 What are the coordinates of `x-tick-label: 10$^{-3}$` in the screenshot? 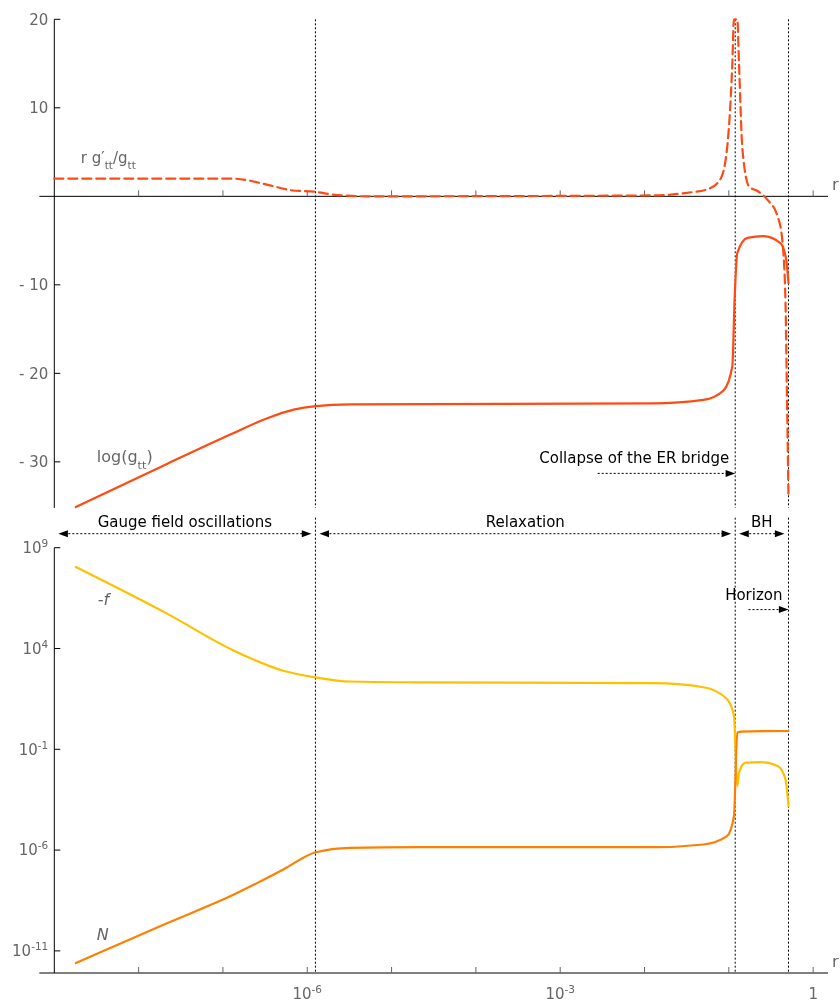 It's located at (560, 992).